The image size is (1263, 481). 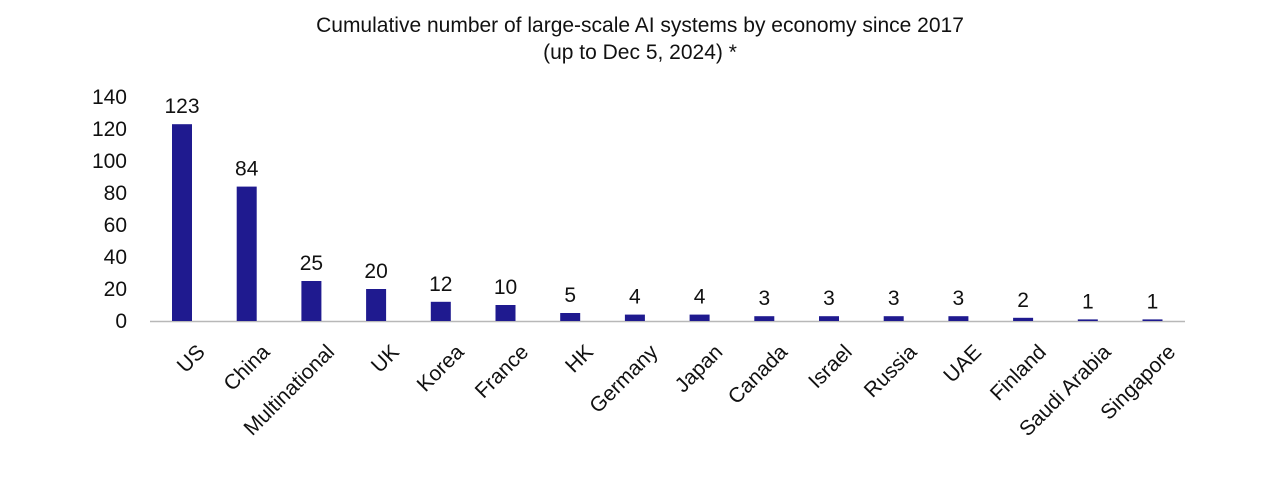 I want to click on data-label: 25, so click(x=311, y=263).